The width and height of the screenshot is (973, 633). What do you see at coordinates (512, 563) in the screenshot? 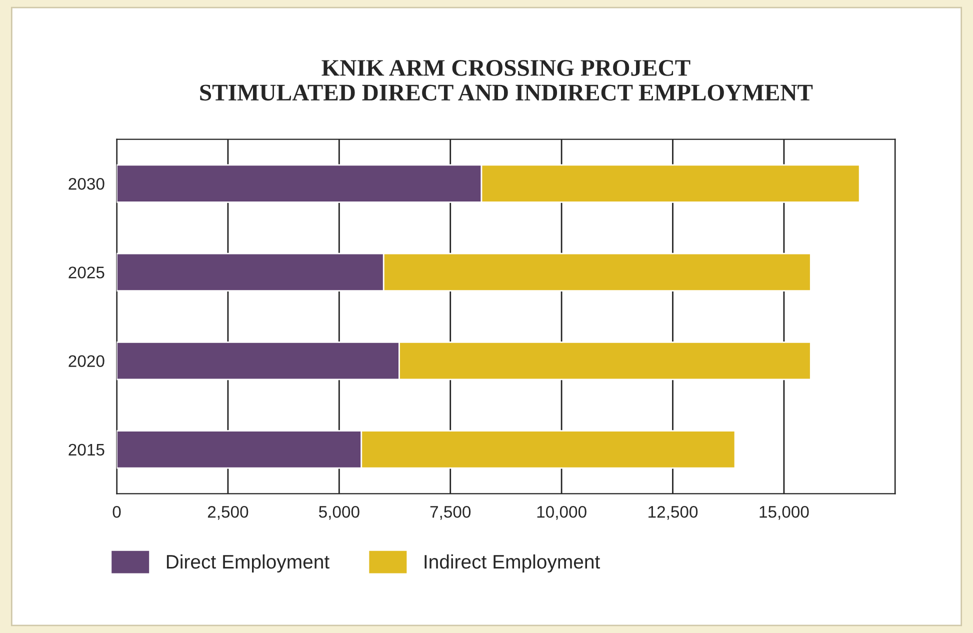
I see `legend-label: Indirect Employment` at bounding box center [512, 563].